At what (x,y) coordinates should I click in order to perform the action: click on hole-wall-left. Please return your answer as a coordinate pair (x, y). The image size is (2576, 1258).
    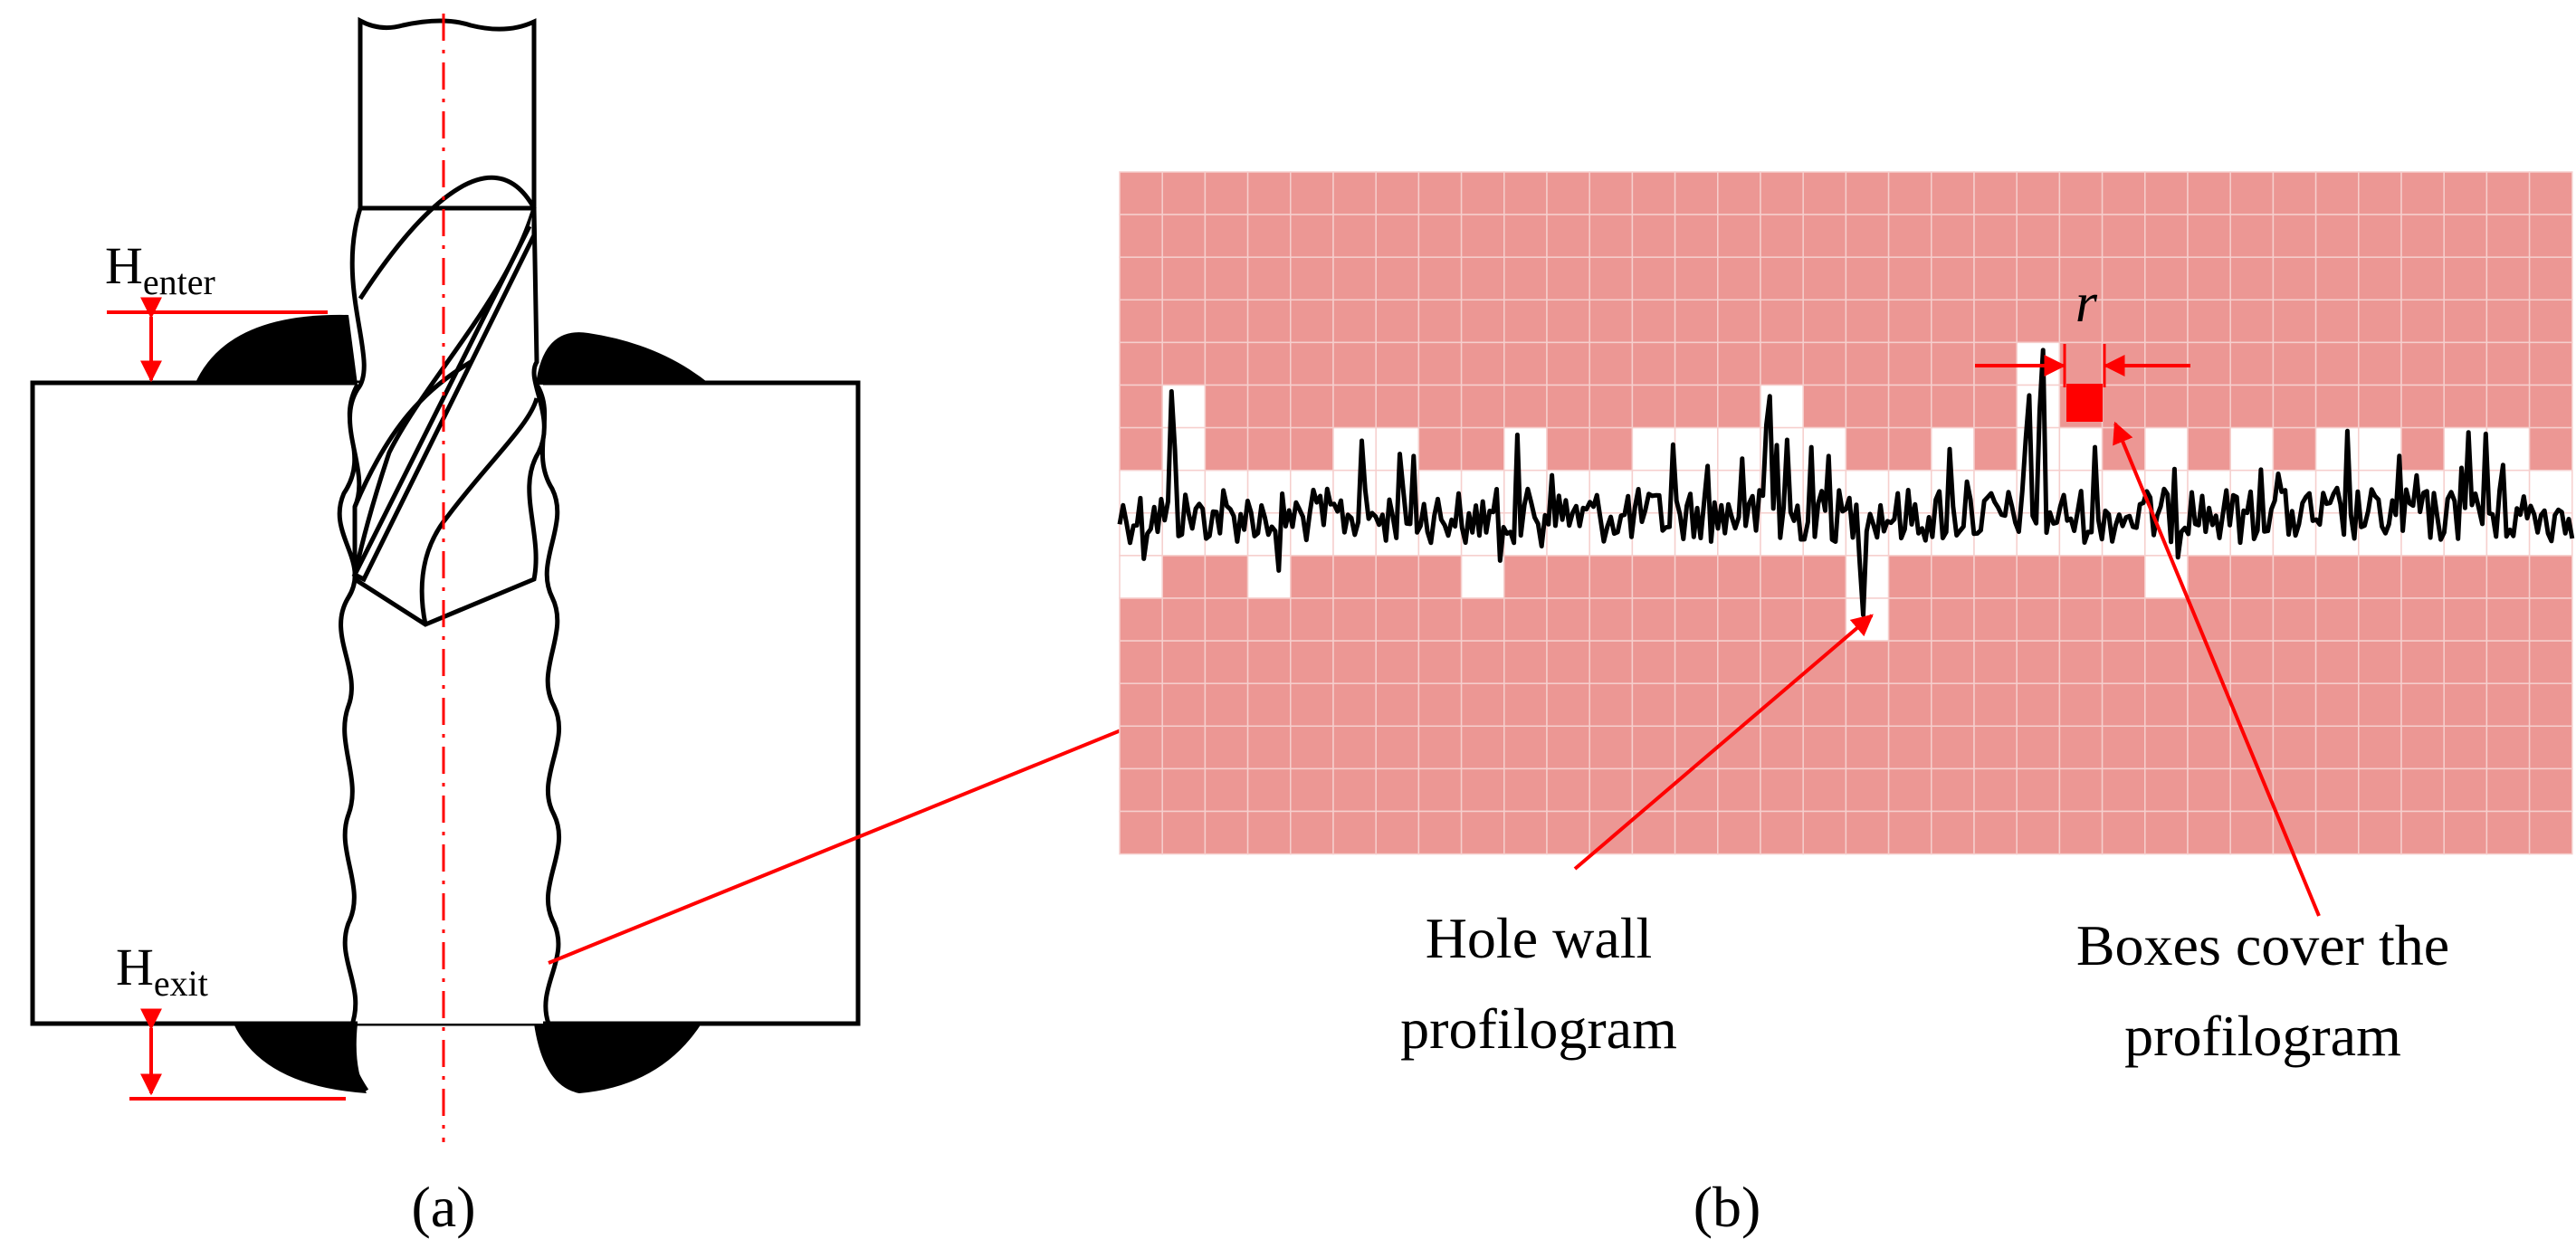
    Looking at the image, I should click on (353, 737).